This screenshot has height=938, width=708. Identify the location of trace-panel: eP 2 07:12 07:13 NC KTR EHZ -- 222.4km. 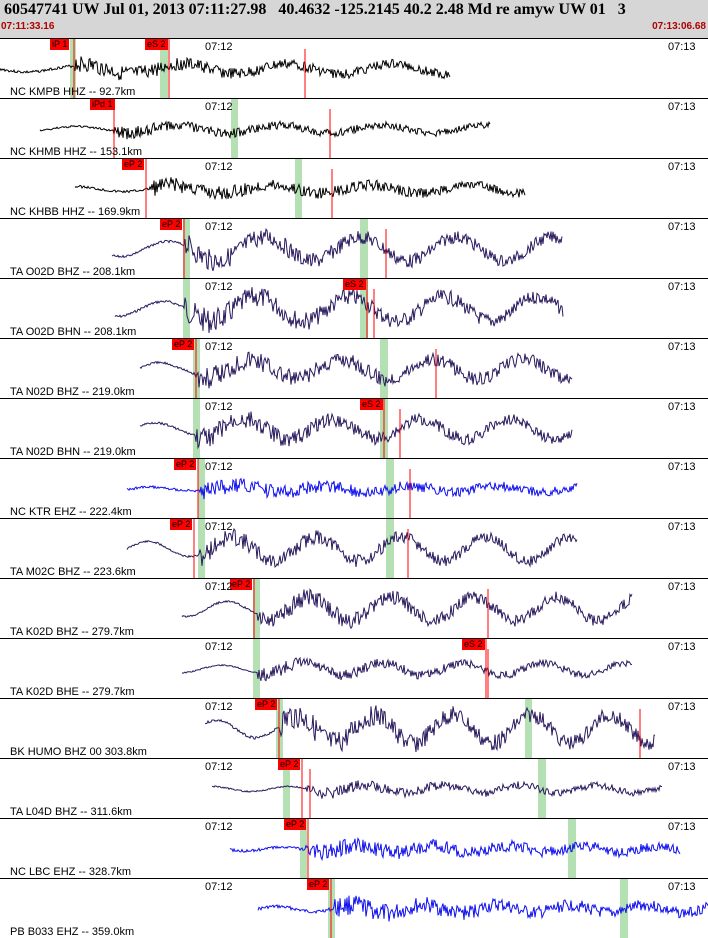
(354, 488).